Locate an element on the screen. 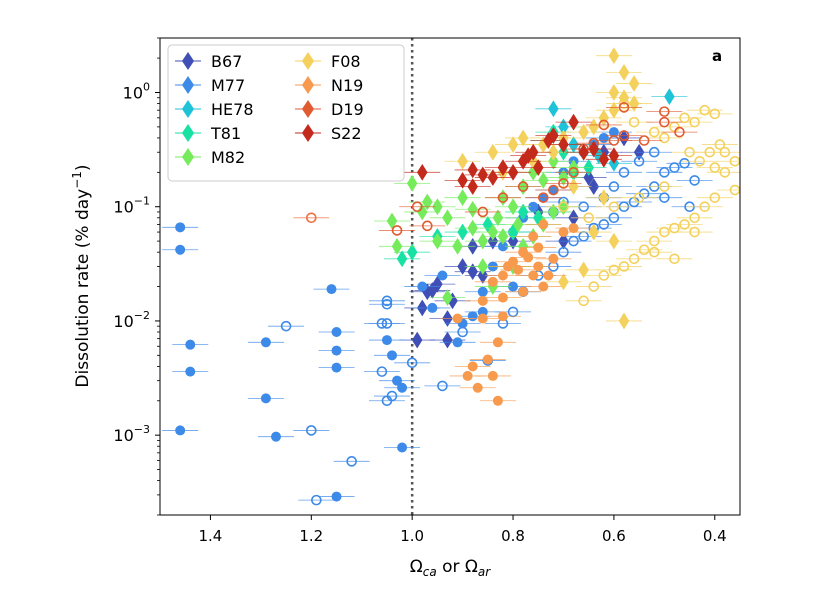  y-axis: 10⁻³ 10⁻² 10⁻¹ 10⁰ is located at coordinates (136, 276).